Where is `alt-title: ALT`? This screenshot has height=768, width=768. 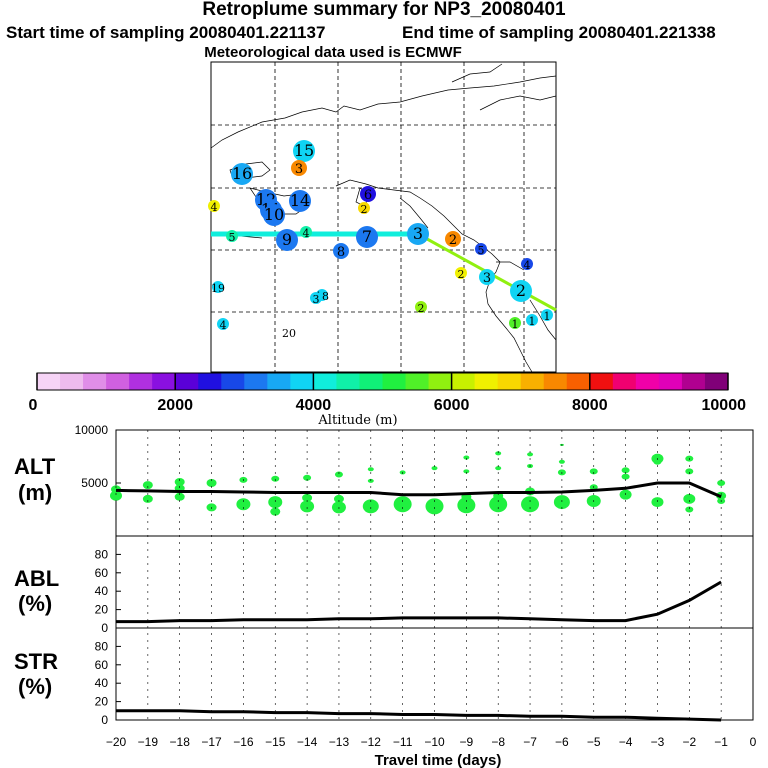 alt-title: ALT is located at coordinates (35, 466).